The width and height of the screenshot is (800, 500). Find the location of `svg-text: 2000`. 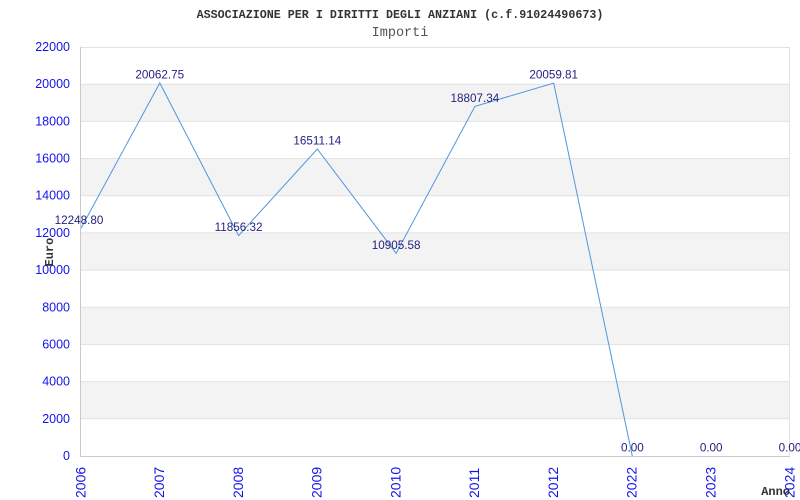

svg-text: 2000 is located at coordinates (56, 419).